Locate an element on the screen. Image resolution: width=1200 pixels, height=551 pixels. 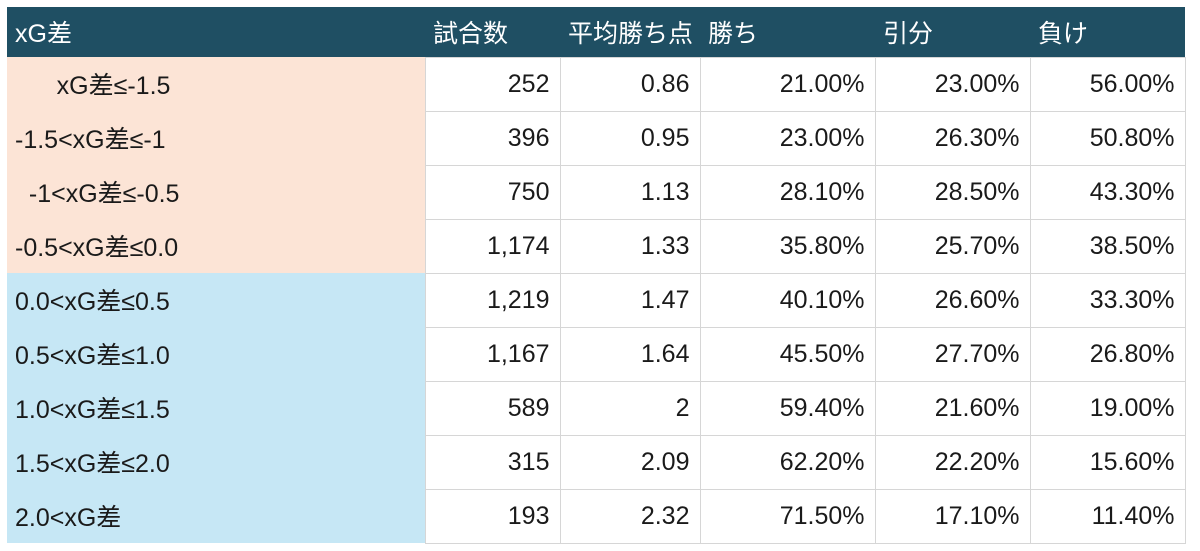
cell-win: 28.10% is located at coordinates (787, 192).